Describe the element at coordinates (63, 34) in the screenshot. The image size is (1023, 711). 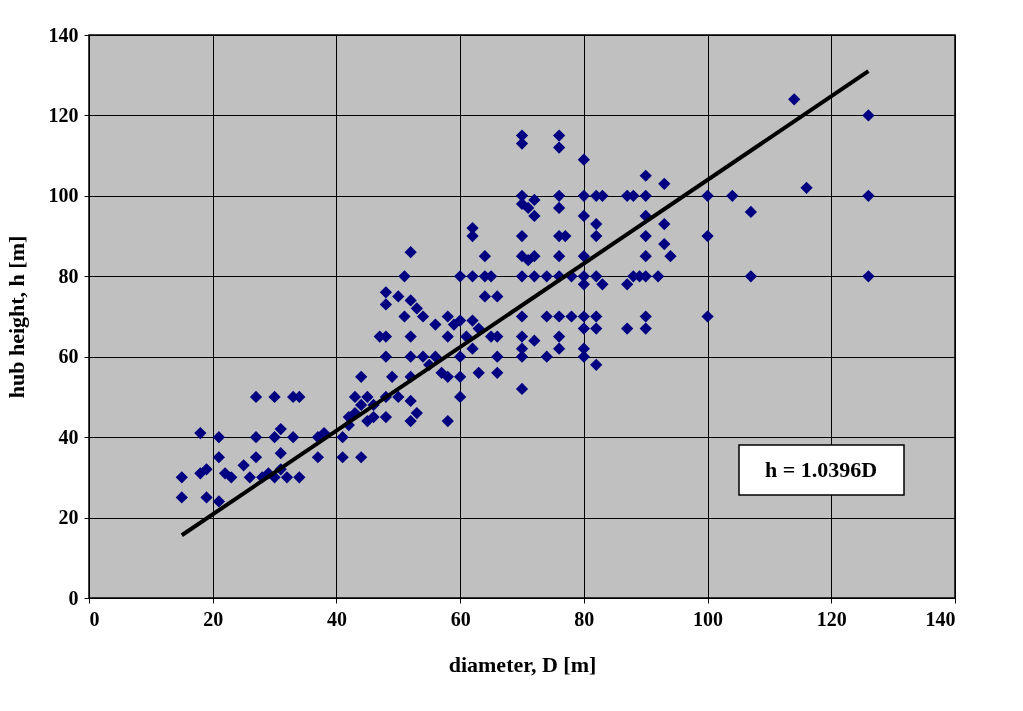
I see `y-tick-label: 140` at that location.